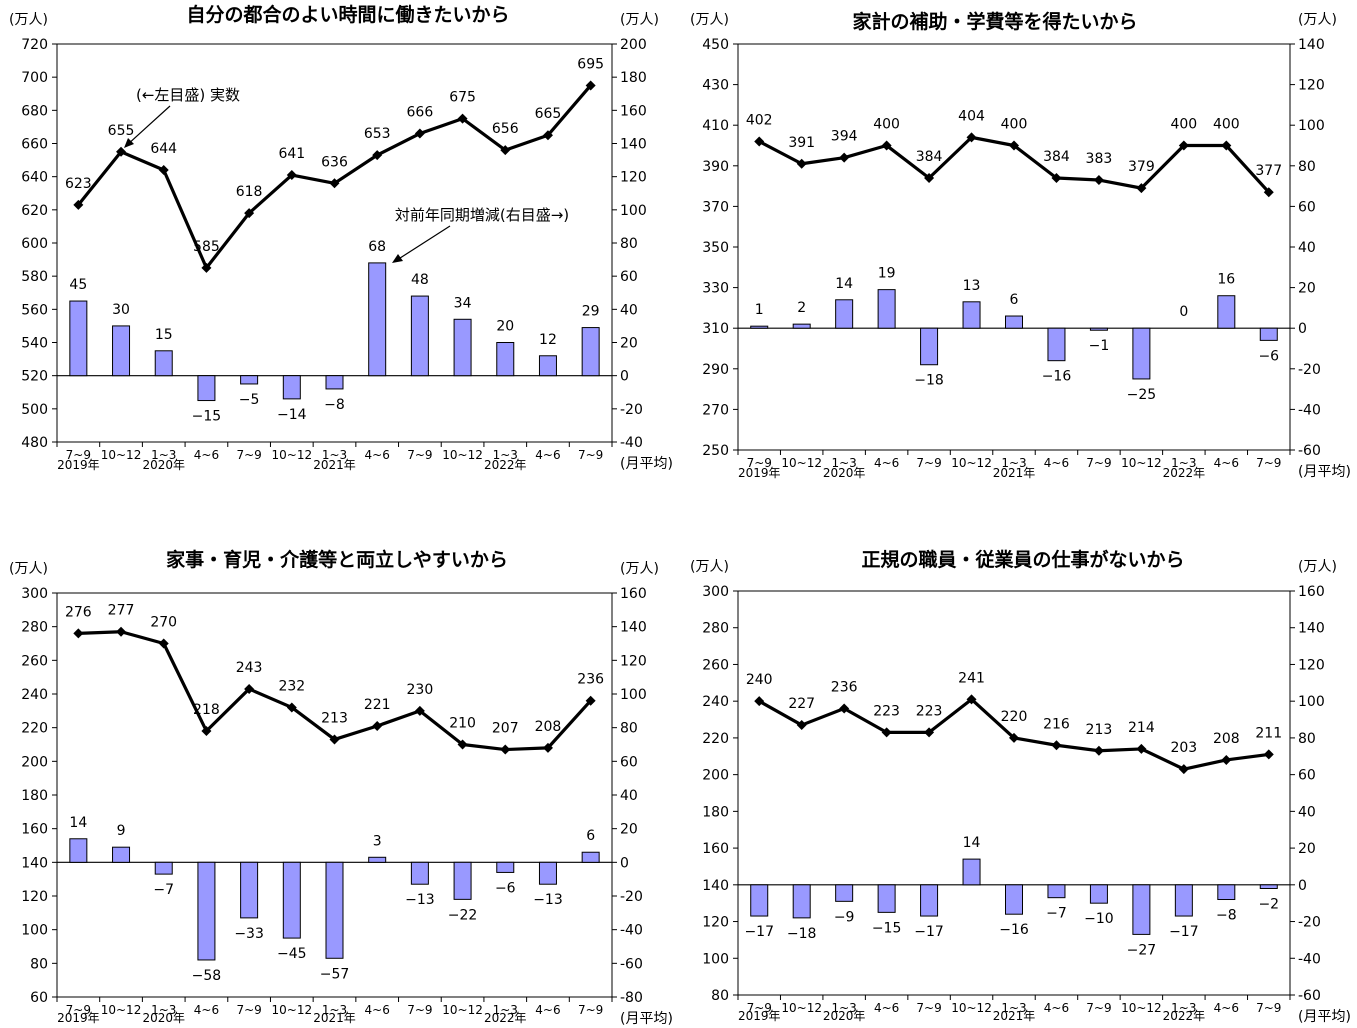 The height and width of the screenshot is (1028, 1357). I want to click on bar-value-label: −8, so click(1226, 916).